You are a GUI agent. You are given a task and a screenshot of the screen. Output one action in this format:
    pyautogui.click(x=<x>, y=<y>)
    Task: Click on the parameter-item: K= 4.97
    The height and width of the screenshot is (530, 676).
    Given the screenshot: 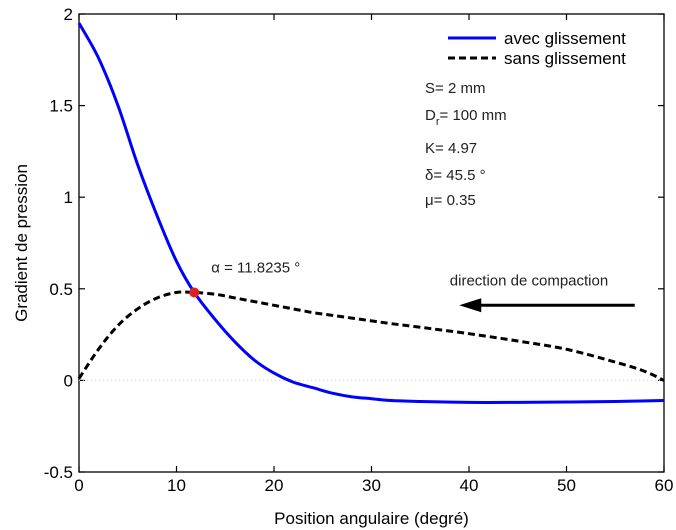 What is the action you would take?
    pyautogui.click(x=451, y=148)
    